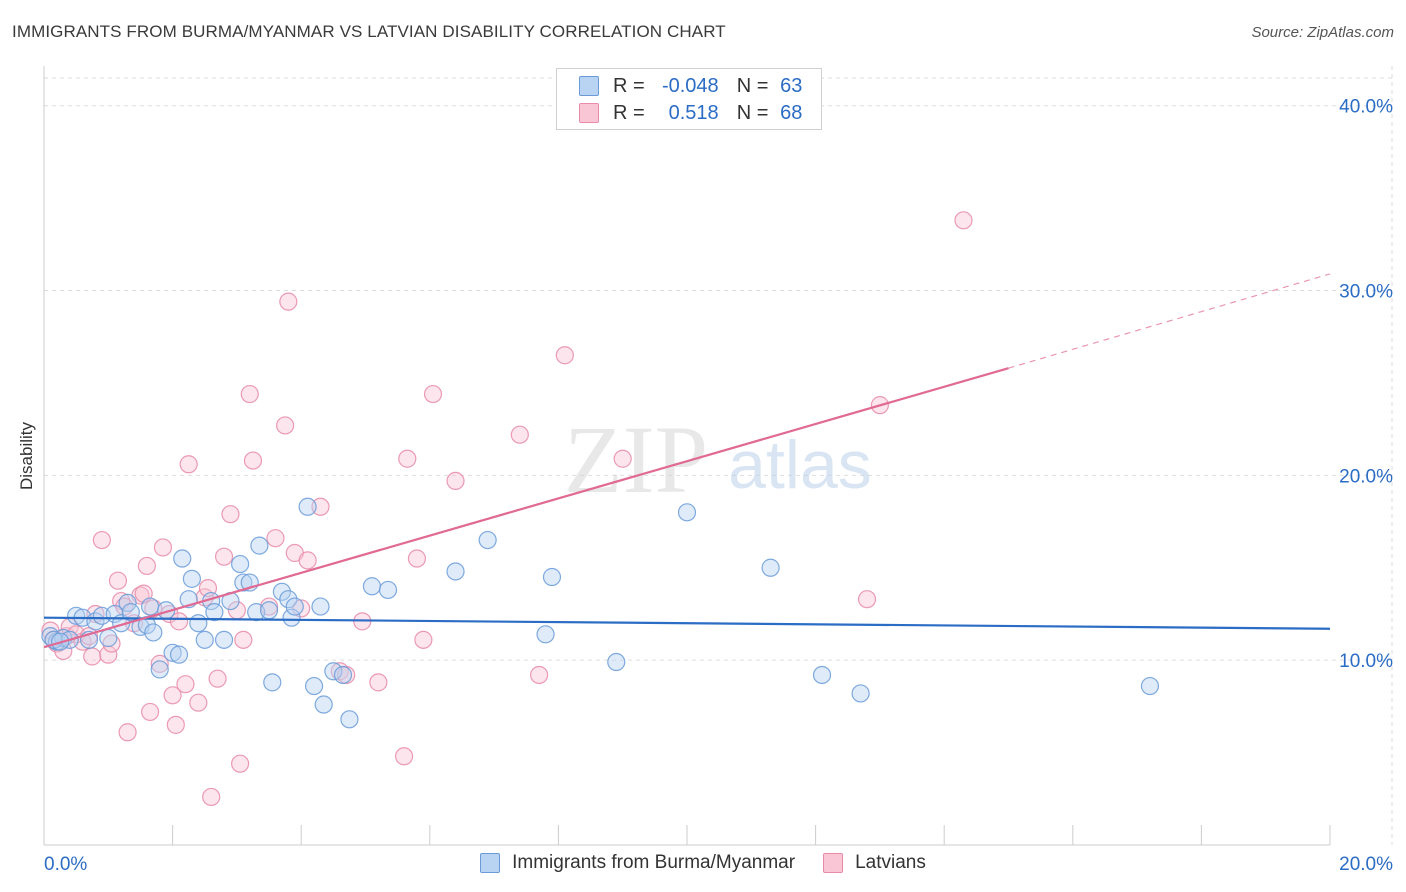  Describe the element at coordinates (1322, 32) in the screenshot. I see `chart-source: Source: ZipAtlas.com` at that location.